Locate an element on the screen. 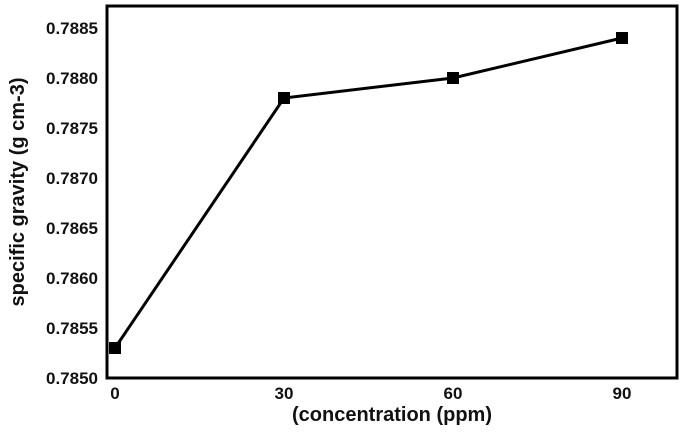  y-tick-label: 0.7850 is located at coordinates (72, 378).